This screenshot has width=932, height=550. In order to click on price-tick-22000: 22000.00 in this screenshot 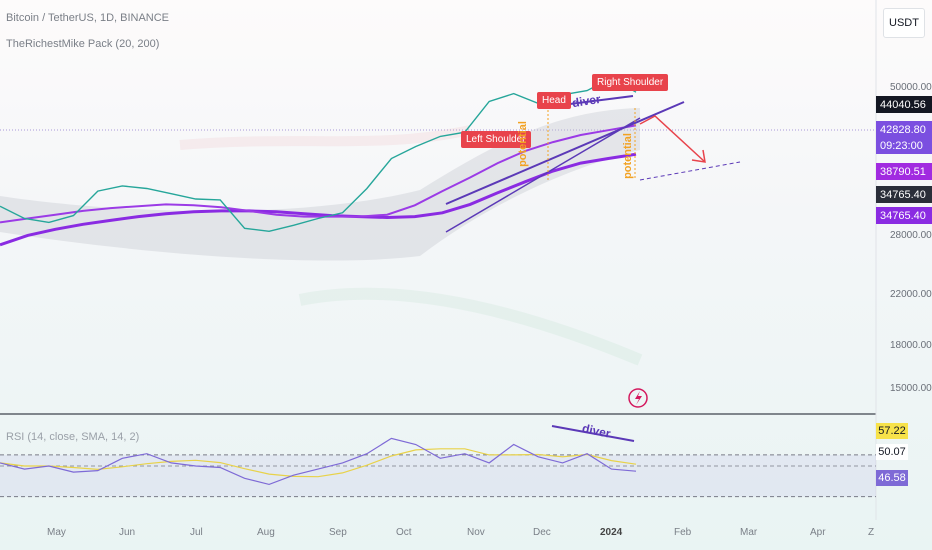, I will do `click(911, 294)`.